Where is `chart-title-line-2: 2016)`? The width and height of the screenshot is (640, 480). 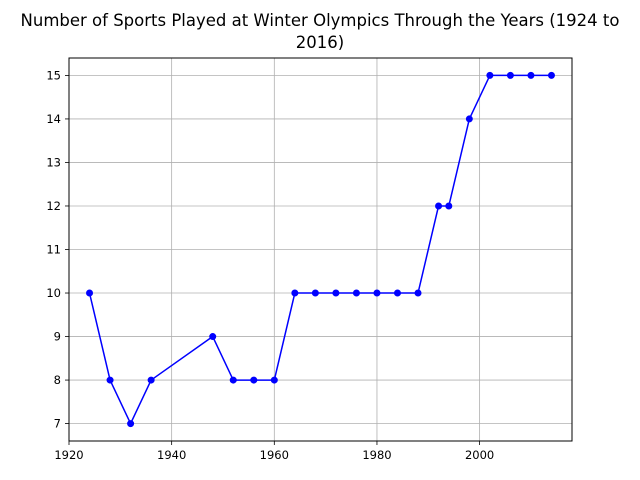 chart-title-line-2: 2016) is located at coordinates (320, 42).